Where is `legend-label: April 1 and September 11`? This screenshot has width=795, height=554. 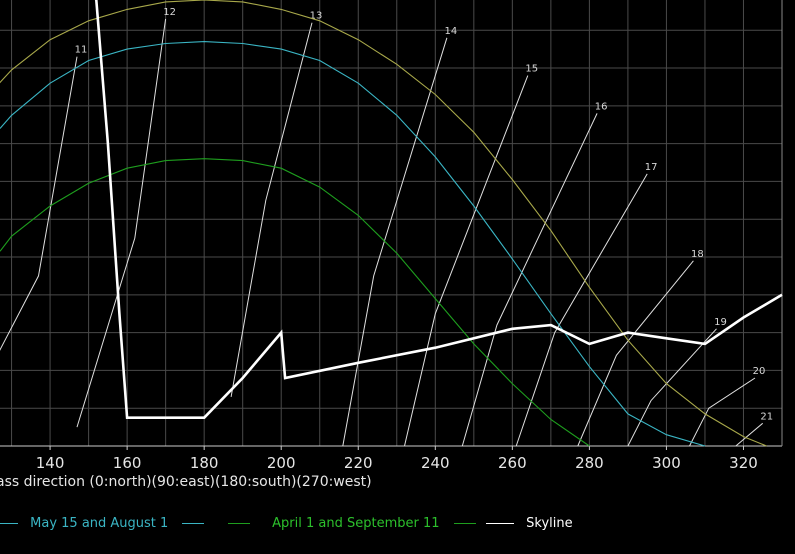 legend-label: April 1 and September 11 is located at coordinates (356, 523).